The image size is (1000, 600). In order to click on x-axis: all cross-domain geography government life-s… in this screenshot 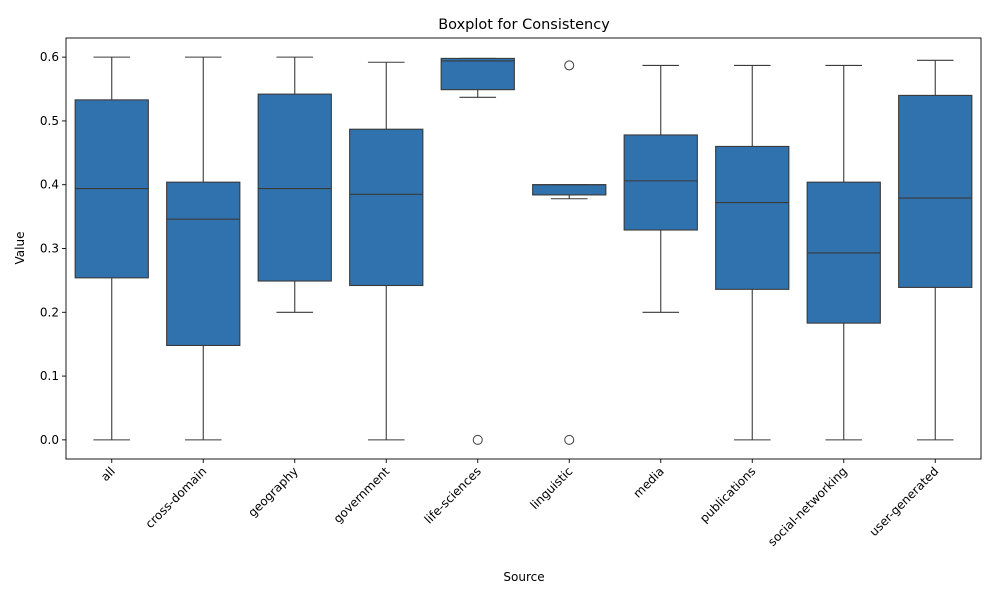, I will do `click(519, 504)`.